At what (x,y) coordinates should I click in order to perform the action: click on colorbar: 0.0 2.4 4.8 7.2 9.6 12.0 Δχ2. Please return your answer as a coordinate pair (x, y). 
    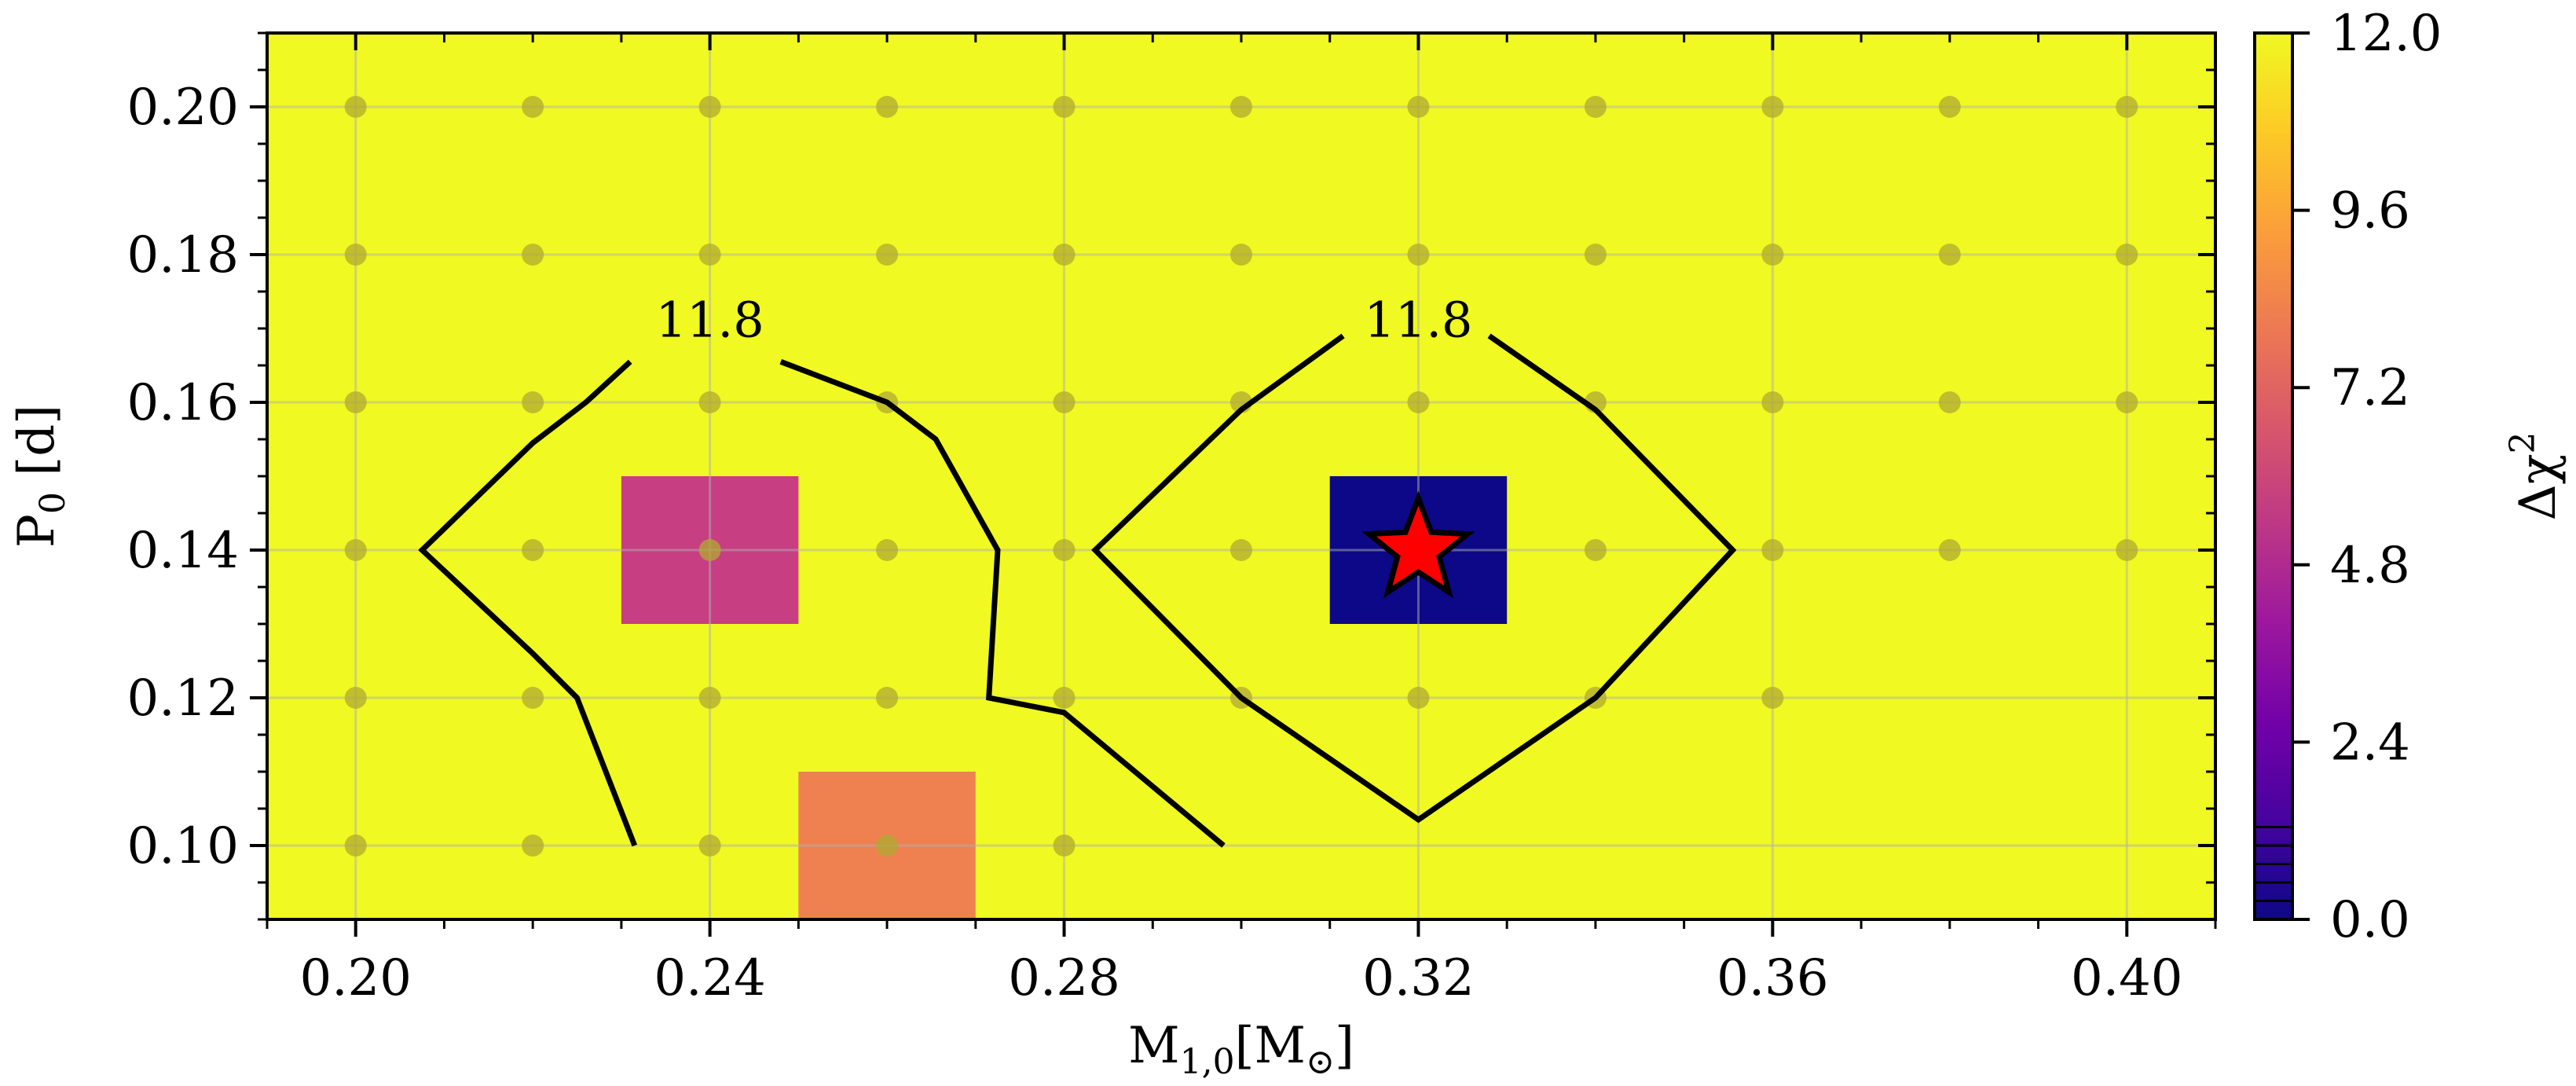
    Looking at the image, I should click on (2410, 477).